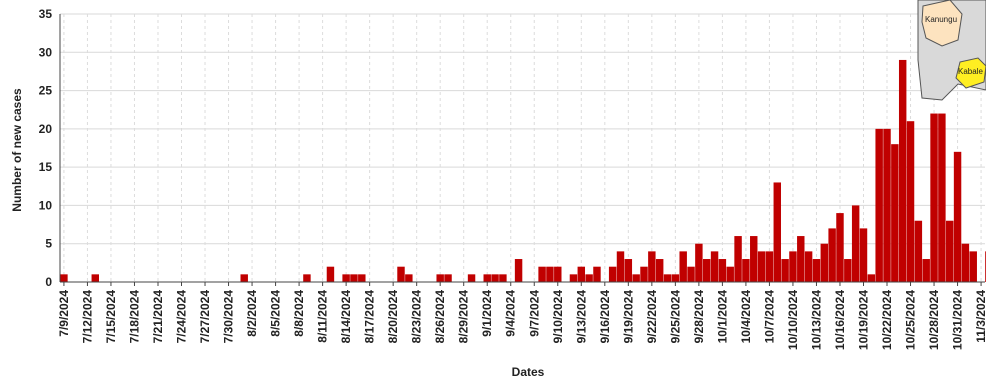 This screenshot has height=381, width=986. I want to click on x-tick-label: 7/15/2024, so click(111, 317).